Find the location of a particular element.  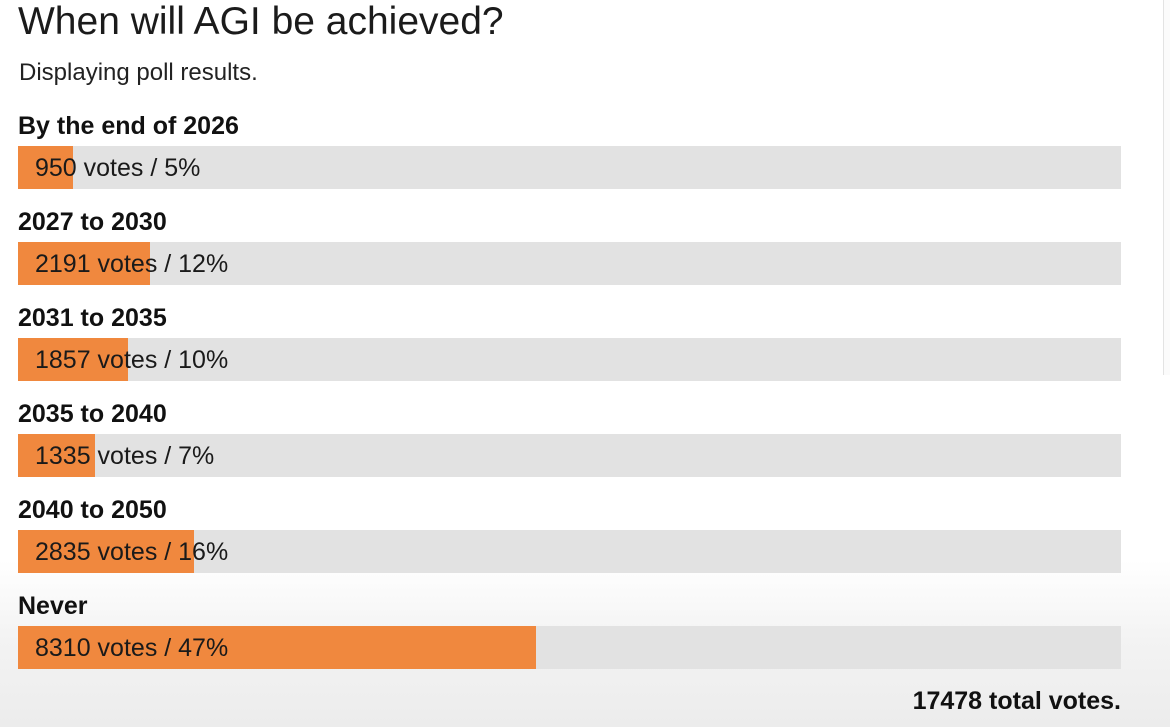

poll-option: 2027 to 2030 2191 votes / 12% is located at coordinates (569, 252).